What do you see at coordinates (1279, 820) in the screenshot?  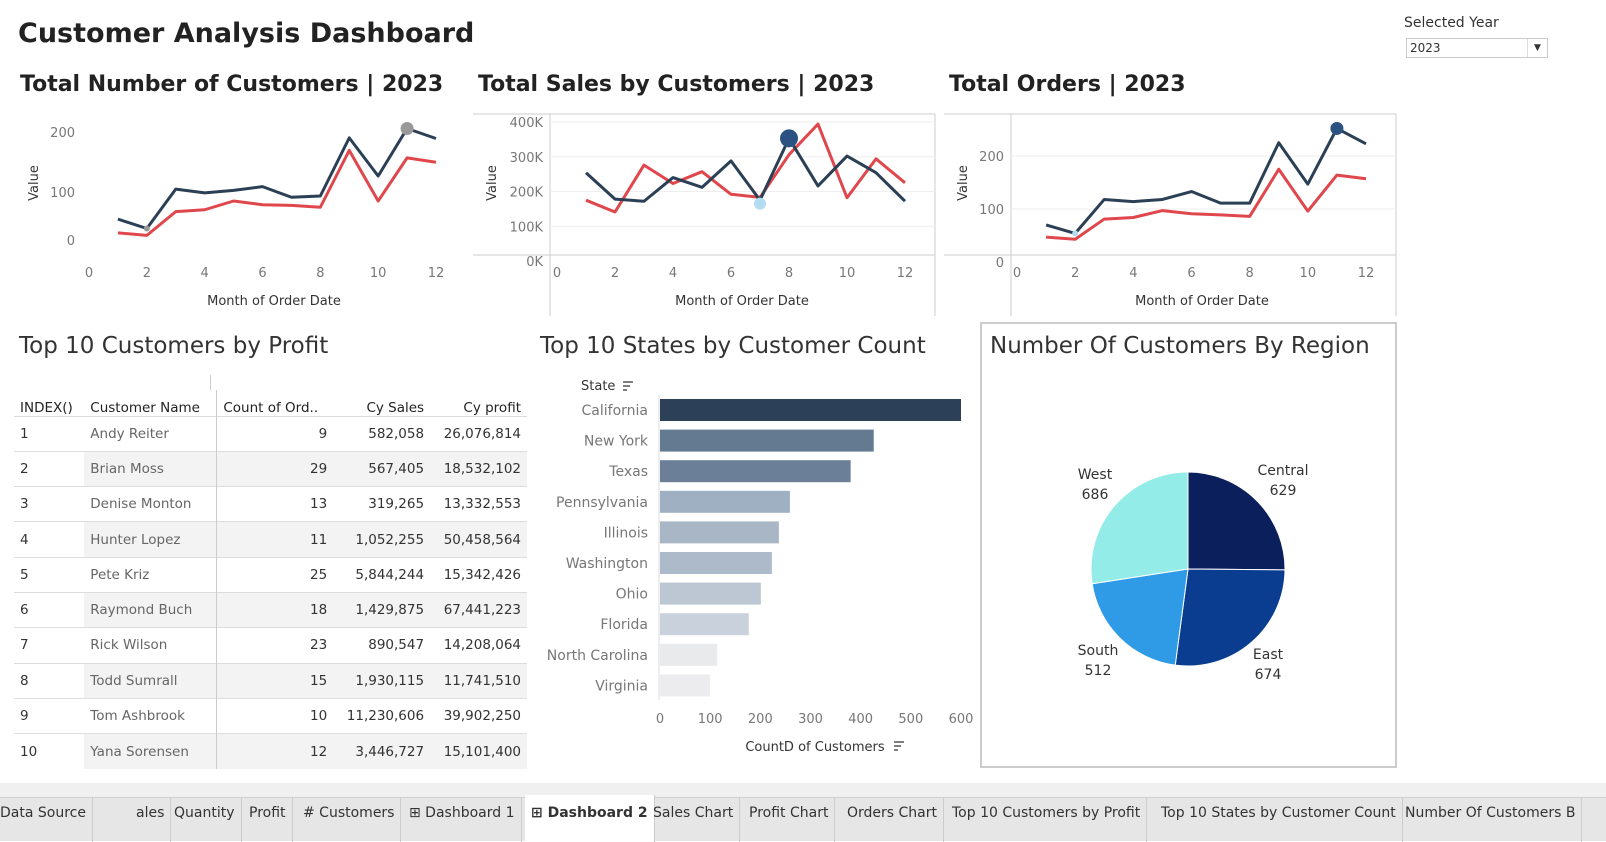 I see `sheet-tab: Top 10 States by Customer Count` at bounding box center [1279, 820].